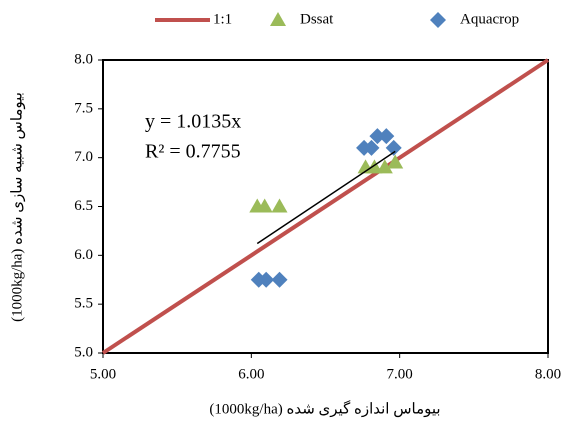  I want to click on x-tick-label: 6.00, so click(251, 374).